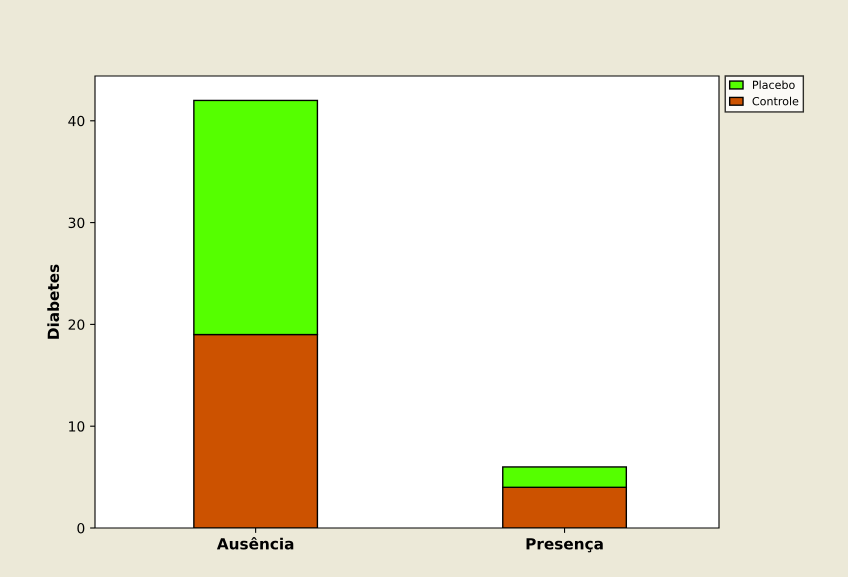 Image resolution: width=848 pixels, height=577 pixels. What do you see at coordinates (53, 301) in the screenshot?
I see `y-axis-title: Diabetes` at bounding box center [53, 301].